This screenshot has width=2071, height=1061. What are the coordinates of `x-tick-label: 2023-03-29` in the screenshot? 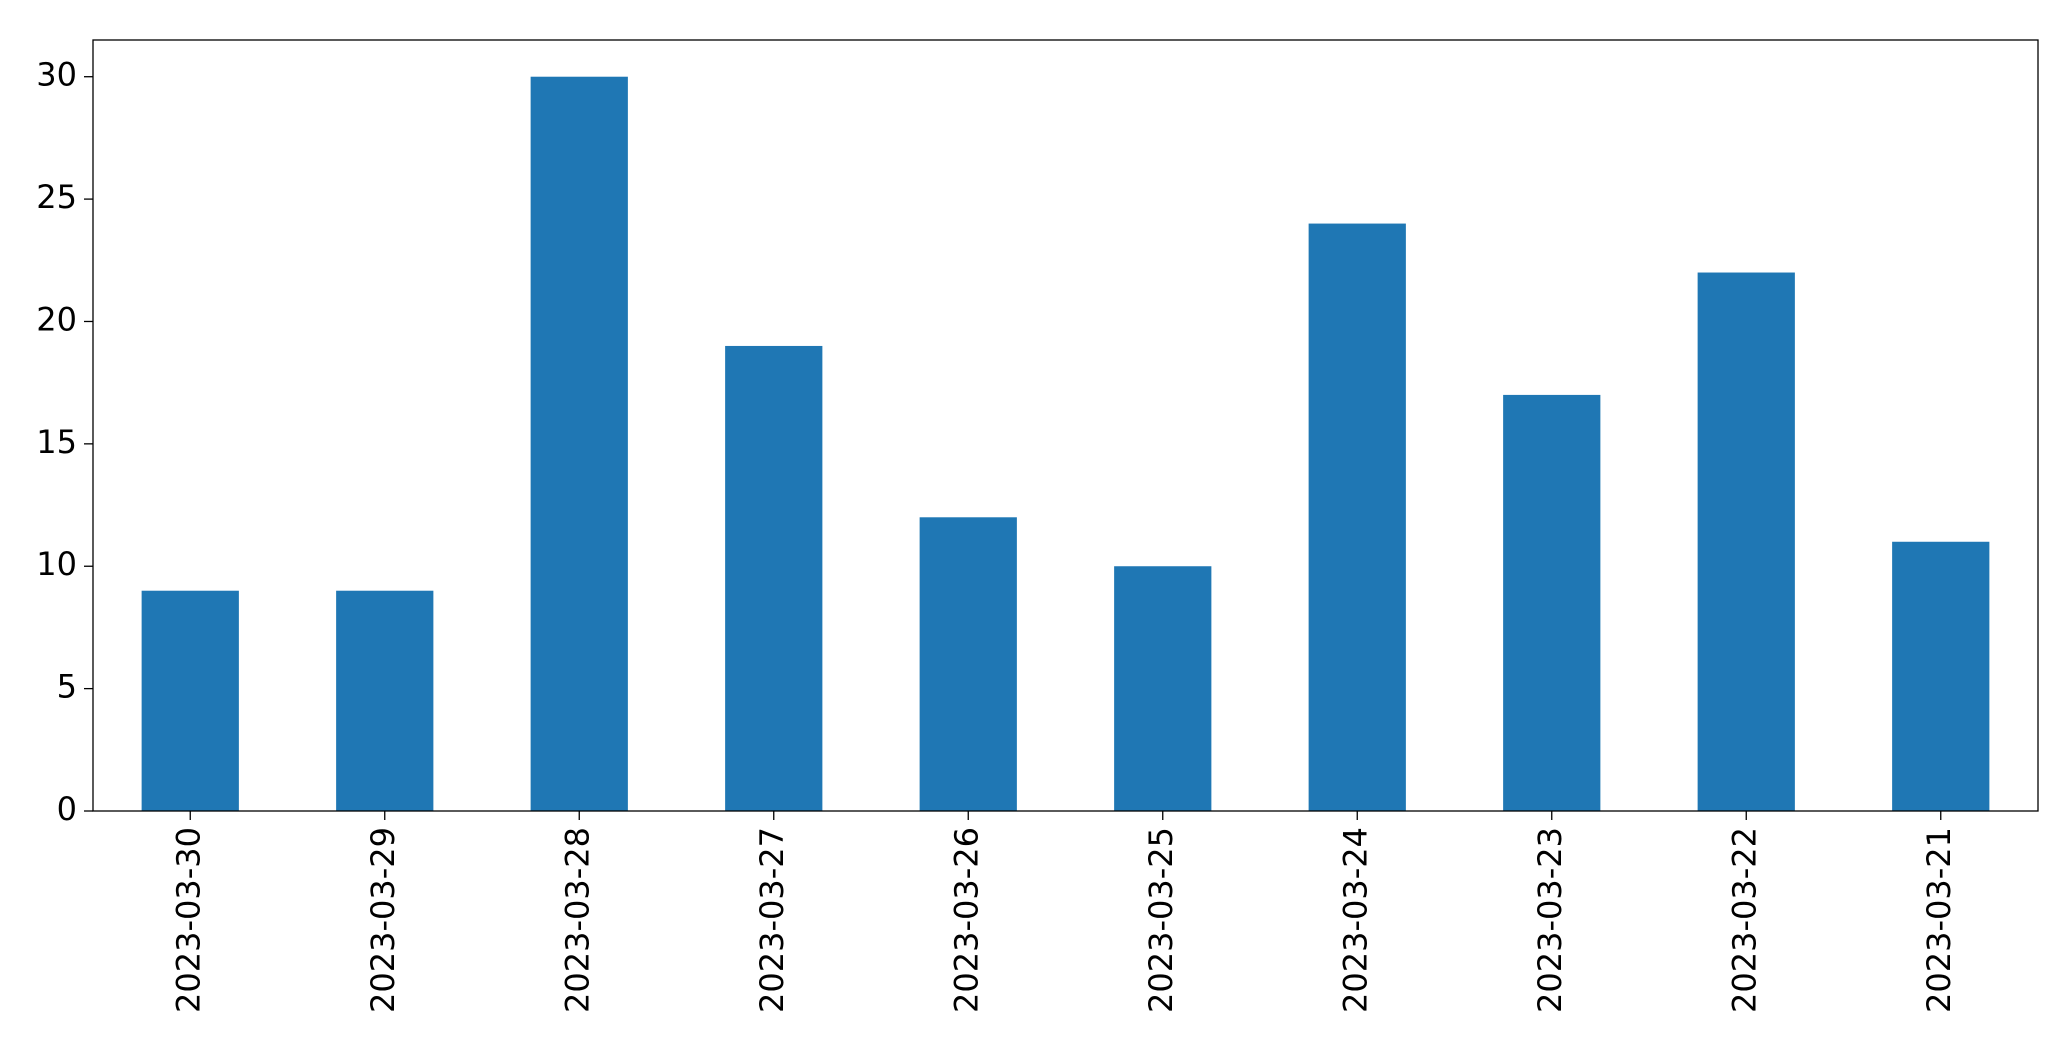 It's located at (383, 920).